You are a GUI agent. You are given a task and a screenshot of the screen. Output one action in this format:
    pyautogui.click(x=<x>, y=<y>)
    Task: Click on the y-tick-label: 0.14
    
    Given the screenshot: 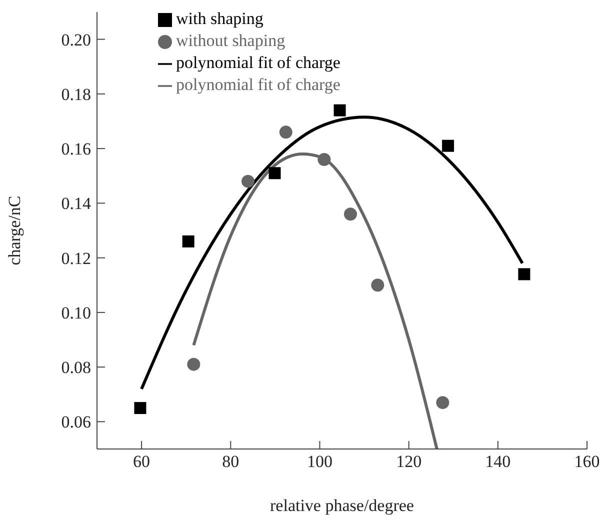 What is the action you would take?
    pyautogui.click(x=76, y=204)
    